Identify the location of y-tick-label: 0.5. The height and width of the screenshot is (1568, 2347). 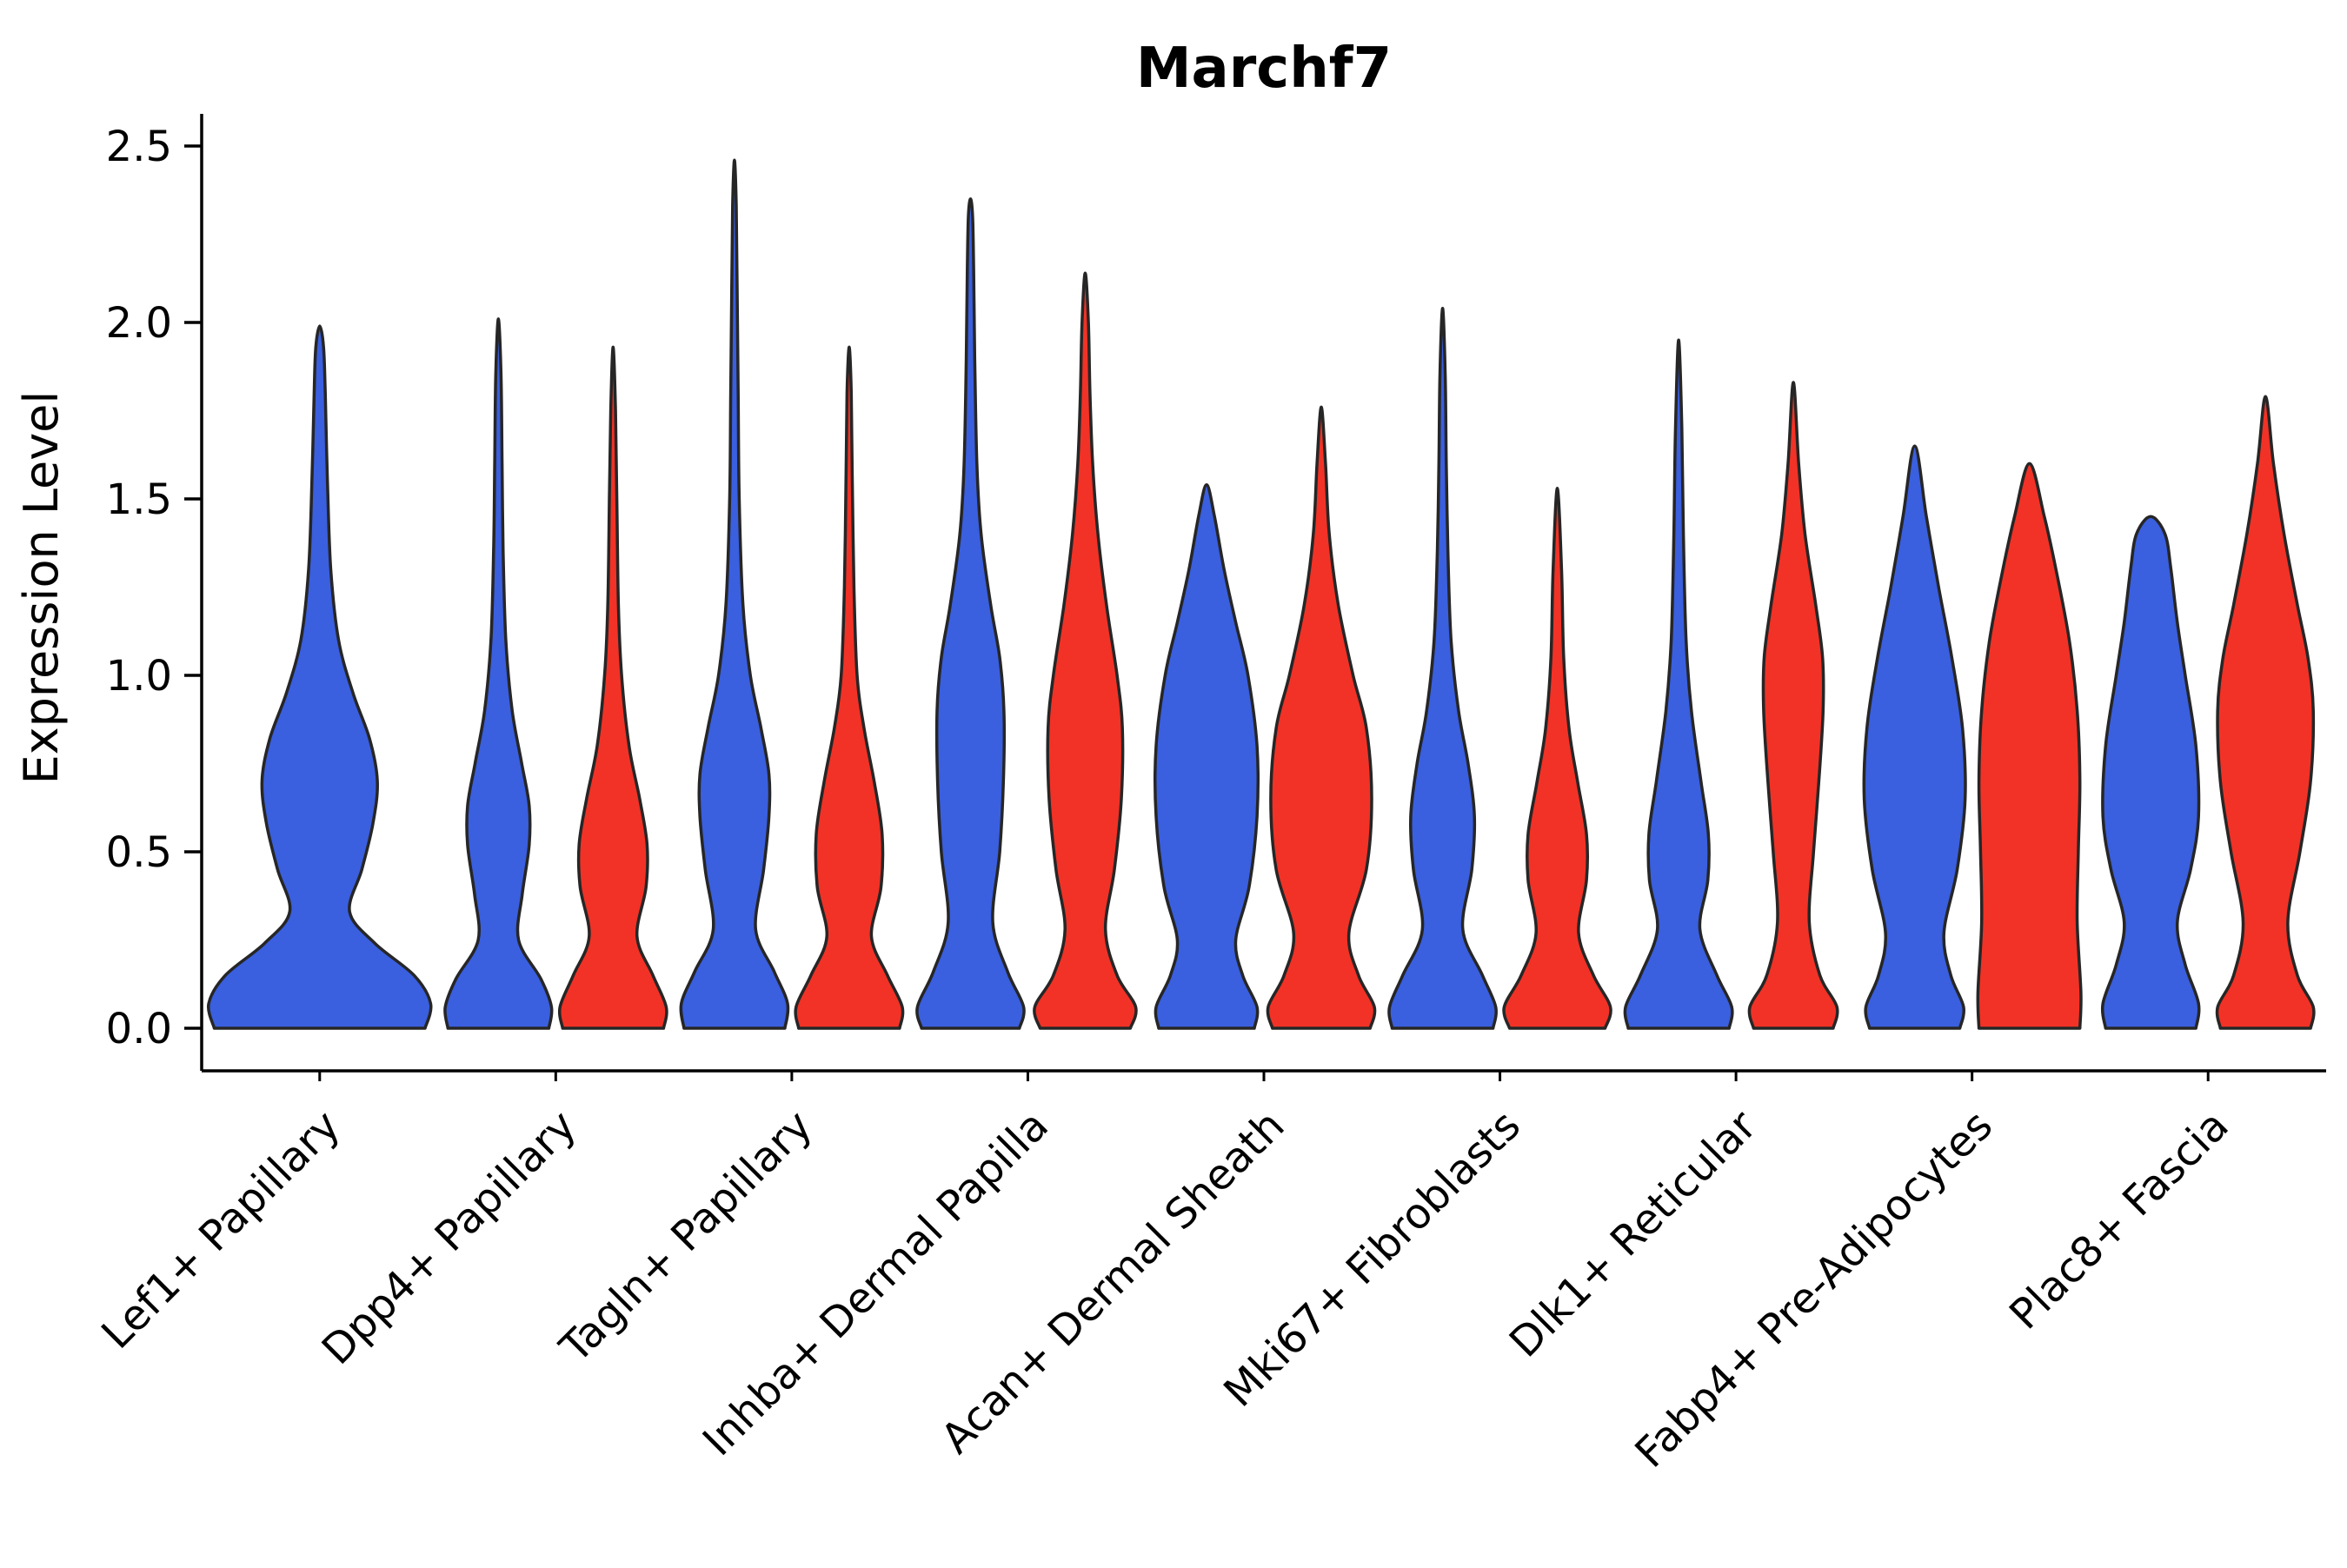
(139, 852).